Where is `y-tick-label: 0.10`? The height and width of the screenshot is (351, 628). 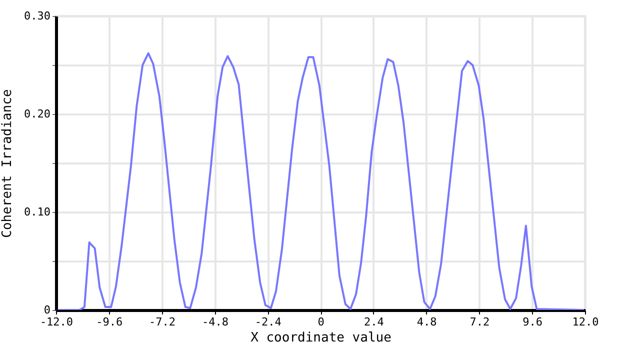 y-tick-label: 0.10 is located at coordinates (37, 212).